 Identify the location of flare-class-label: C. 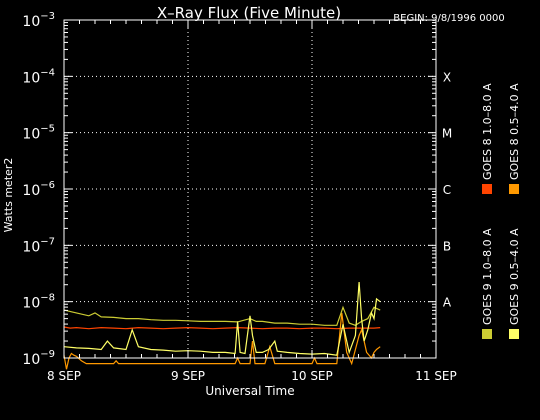
(447, 190).